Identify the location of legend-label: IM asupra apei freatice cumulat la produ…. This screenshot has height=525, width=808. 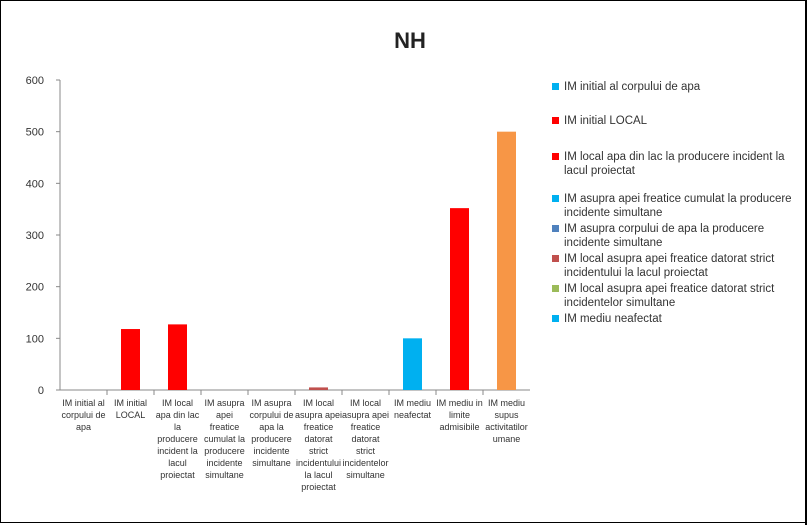
(678, 206).